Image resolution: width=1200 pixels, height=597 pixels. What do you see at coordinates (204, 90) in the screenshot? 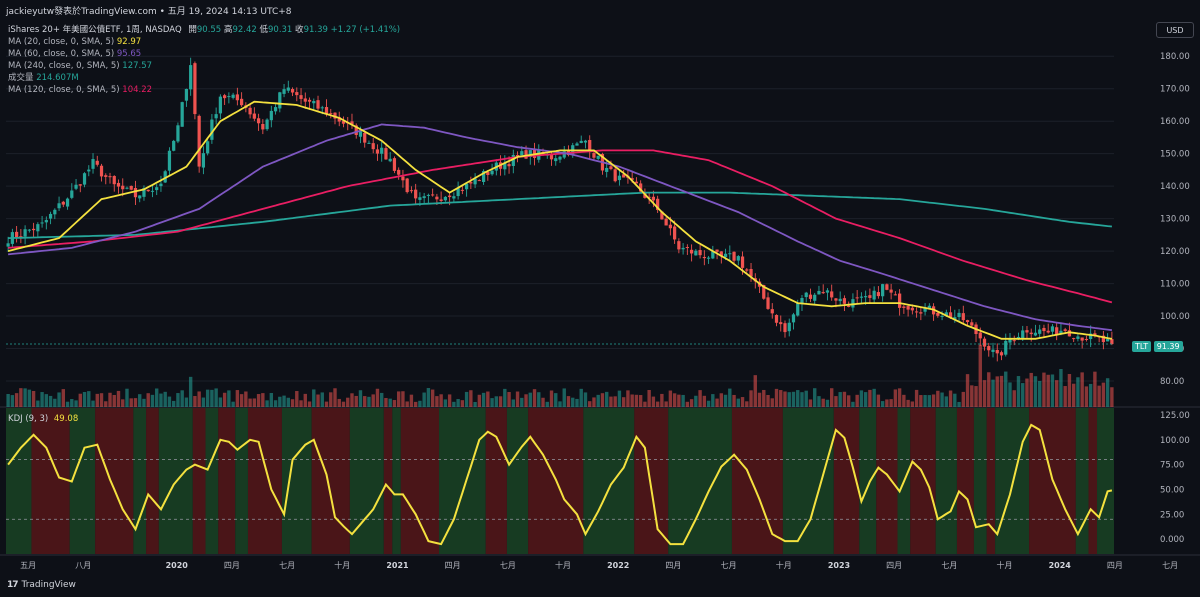
I see `indicator-ma120: MA (120, close, 0, SMA, 5) 104.22` at bounding box center [204, 90].